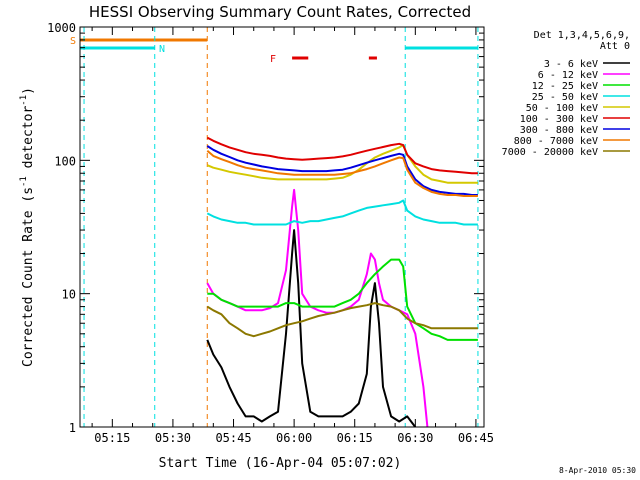  I want to click on legend-label: 3 - 6 keV, so click(571, 64).